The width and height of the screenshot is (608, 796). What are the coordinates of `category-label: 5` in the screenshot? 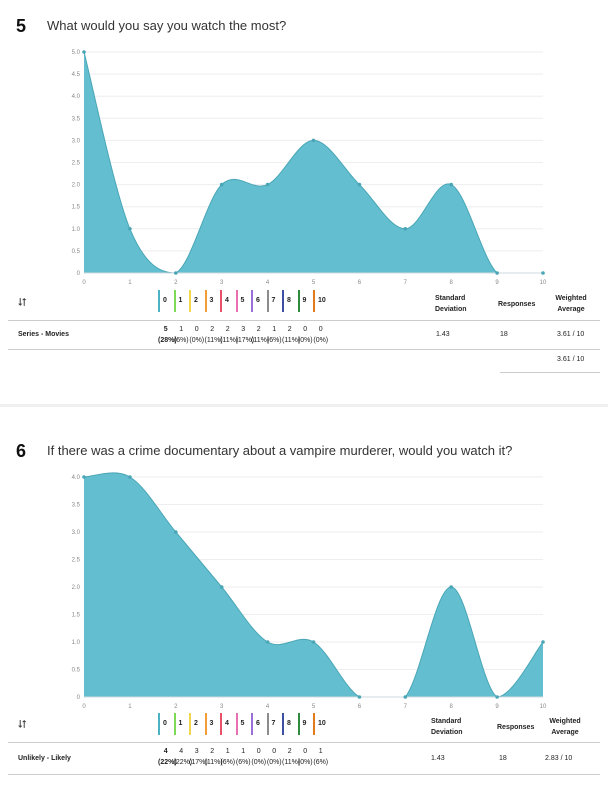 It's located at (242, 723).